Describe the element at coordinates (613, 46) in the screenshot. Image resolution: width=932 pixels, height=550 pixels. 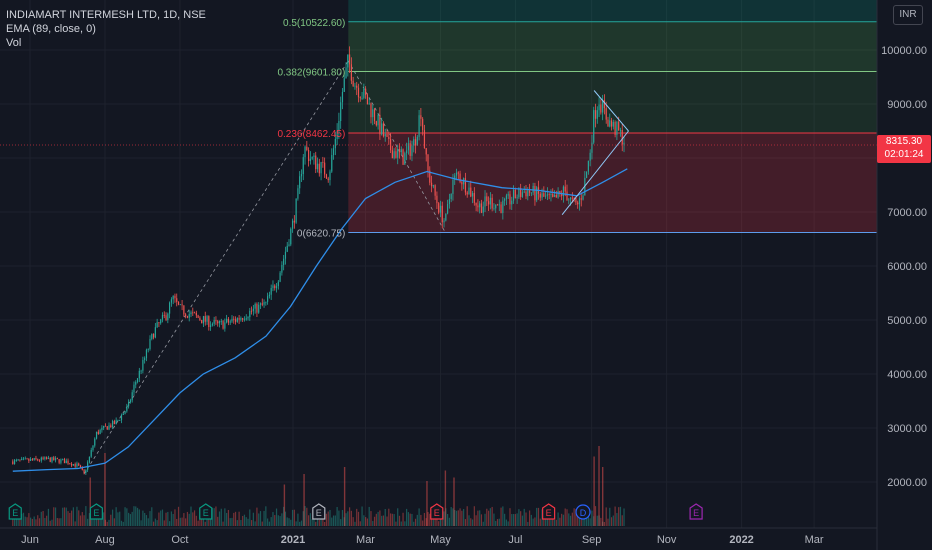
I see `fib-zone-0.5-0.382` at that location.